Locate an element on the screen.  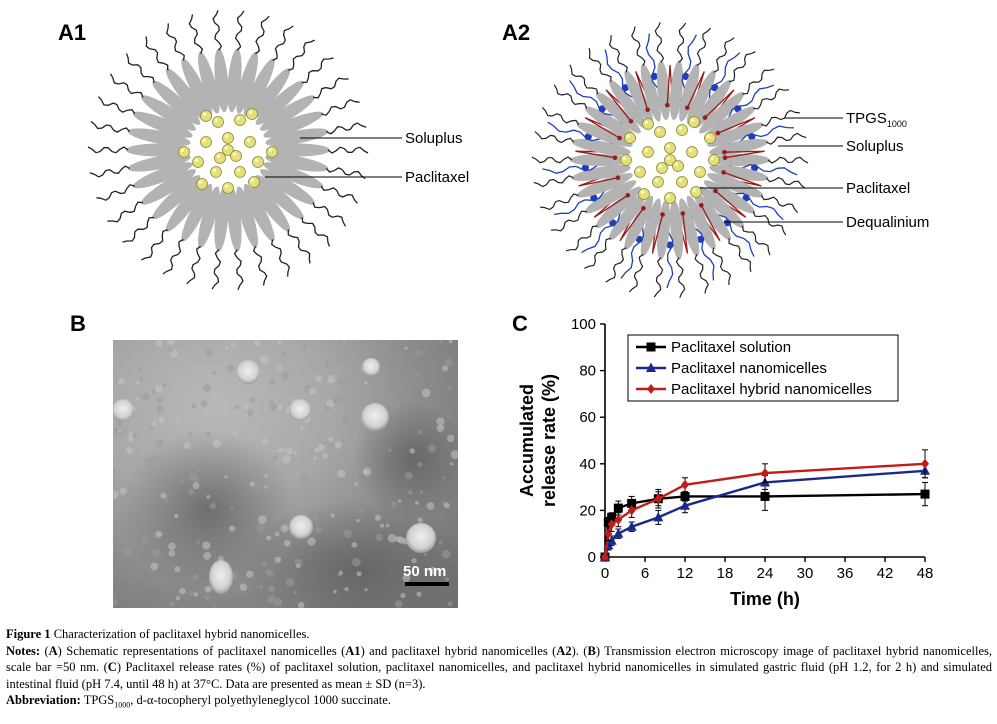
paclitaxel-molecule is located at coordinates (648, 152).